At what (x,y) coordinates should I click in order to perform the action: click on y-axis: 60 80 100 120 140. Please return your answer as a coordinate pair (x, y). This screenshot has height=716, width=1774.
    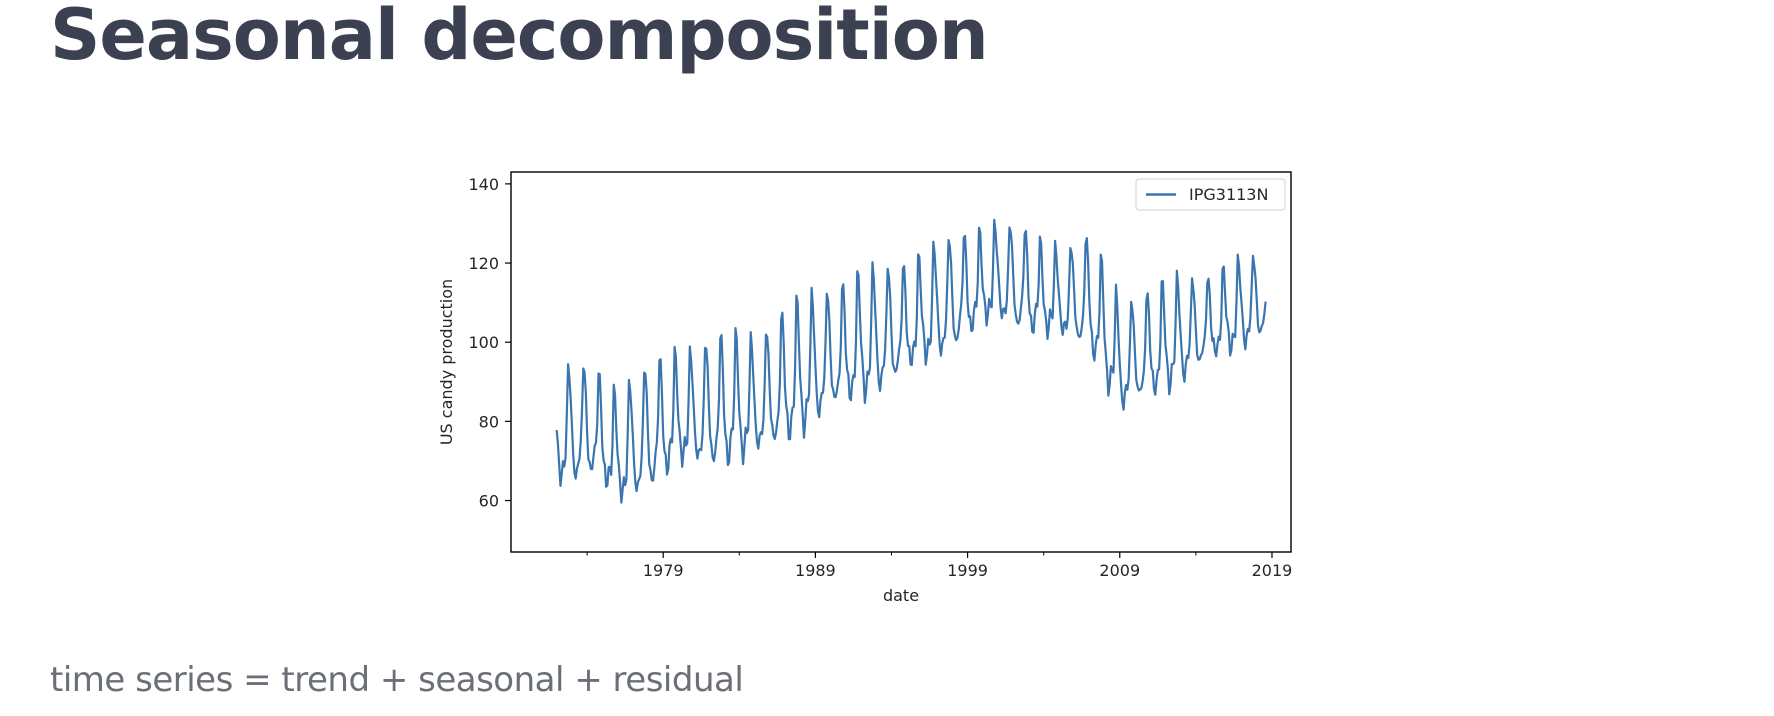
    Looking at the image, I should click on (489, 343).